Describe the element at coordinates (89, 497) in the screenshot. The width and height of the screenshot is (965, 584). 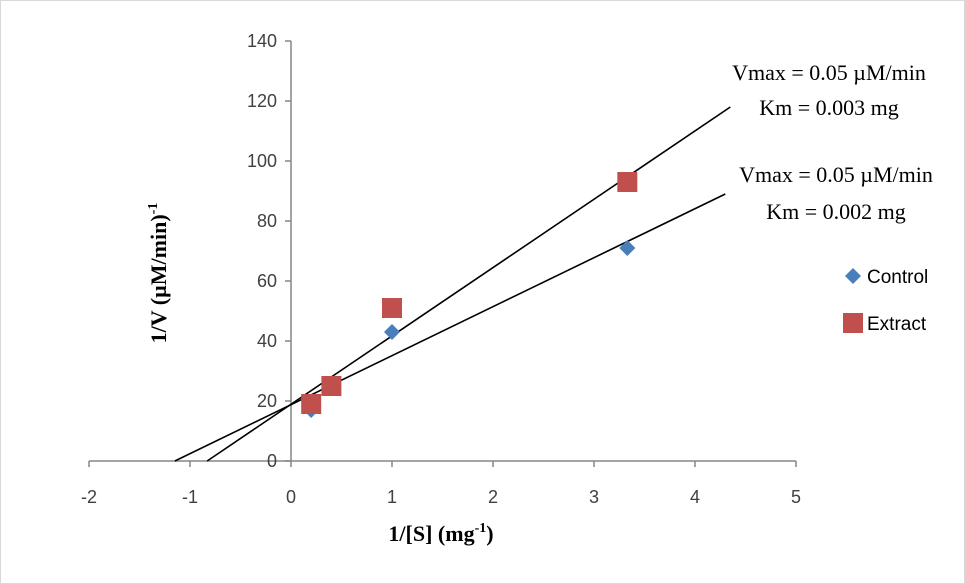
I see `x-tick-label: -2` at that location.